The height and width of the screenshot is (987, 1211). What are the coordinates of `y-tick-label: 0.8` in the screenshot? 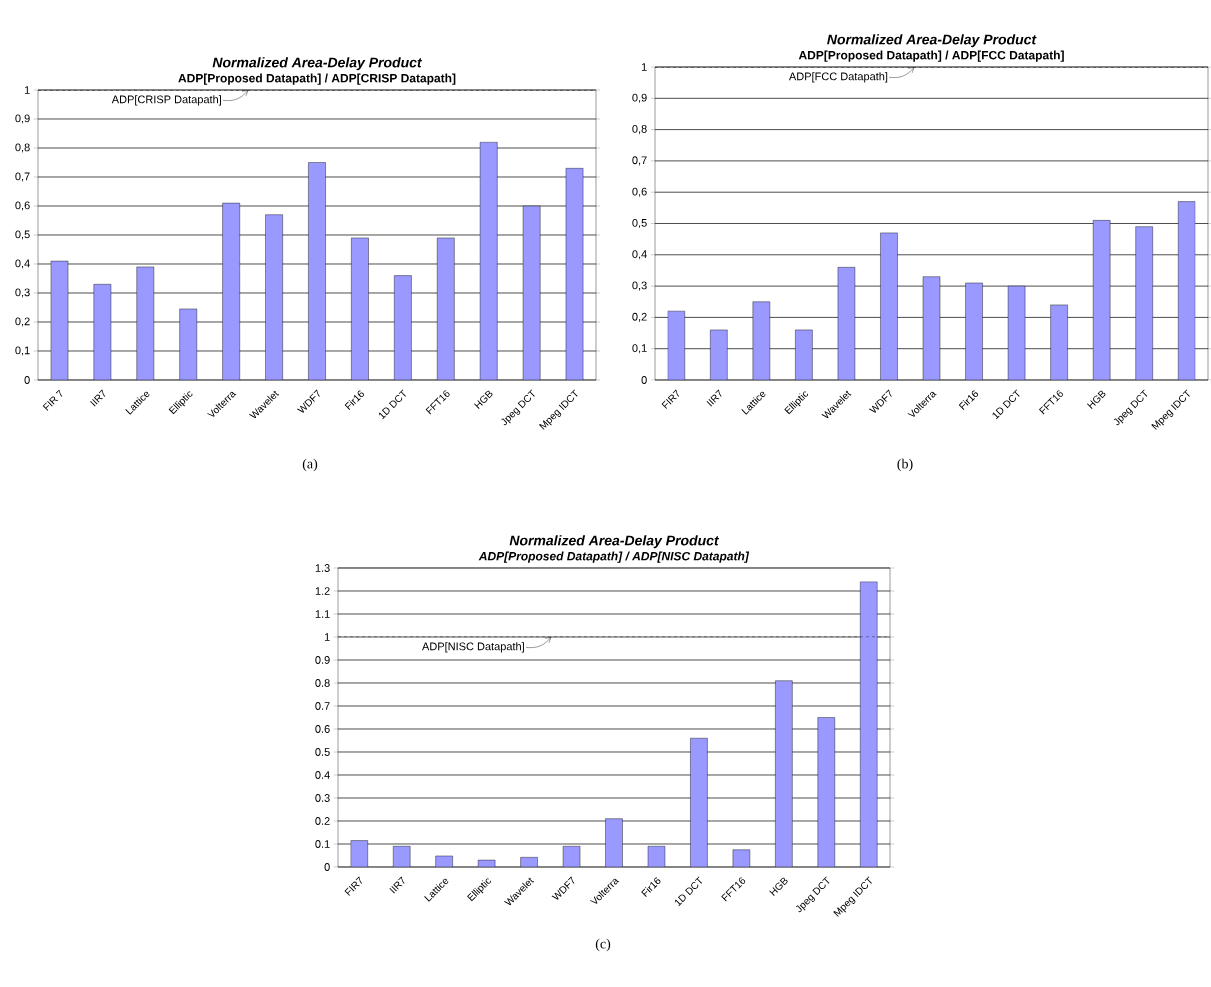 It's located at (322, 683).